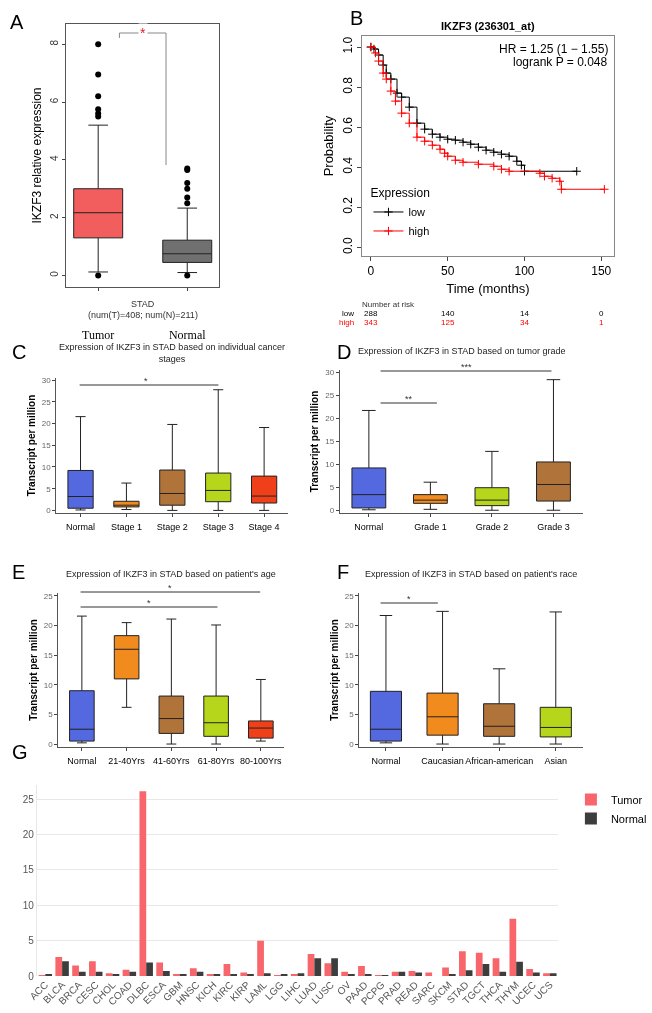 The height and width of the screenshot is (1013, 652). What do you see at coordinates (525, 322) in the screenshot?
I see `text: 34` at bounding box center [525, 322].